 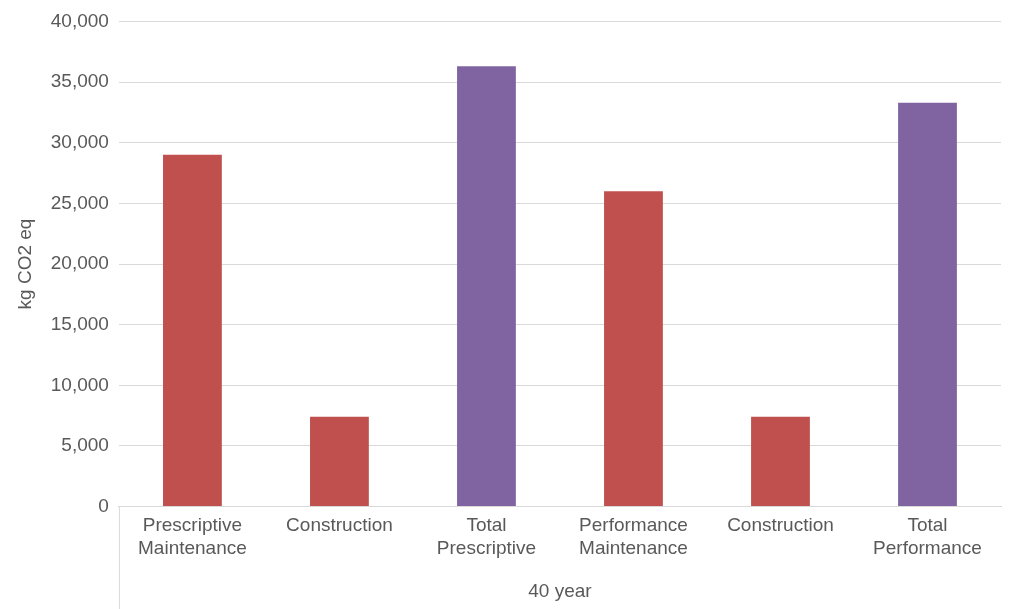 I want to click on y-tick-label: 30,000, so click(x=79, y=141).